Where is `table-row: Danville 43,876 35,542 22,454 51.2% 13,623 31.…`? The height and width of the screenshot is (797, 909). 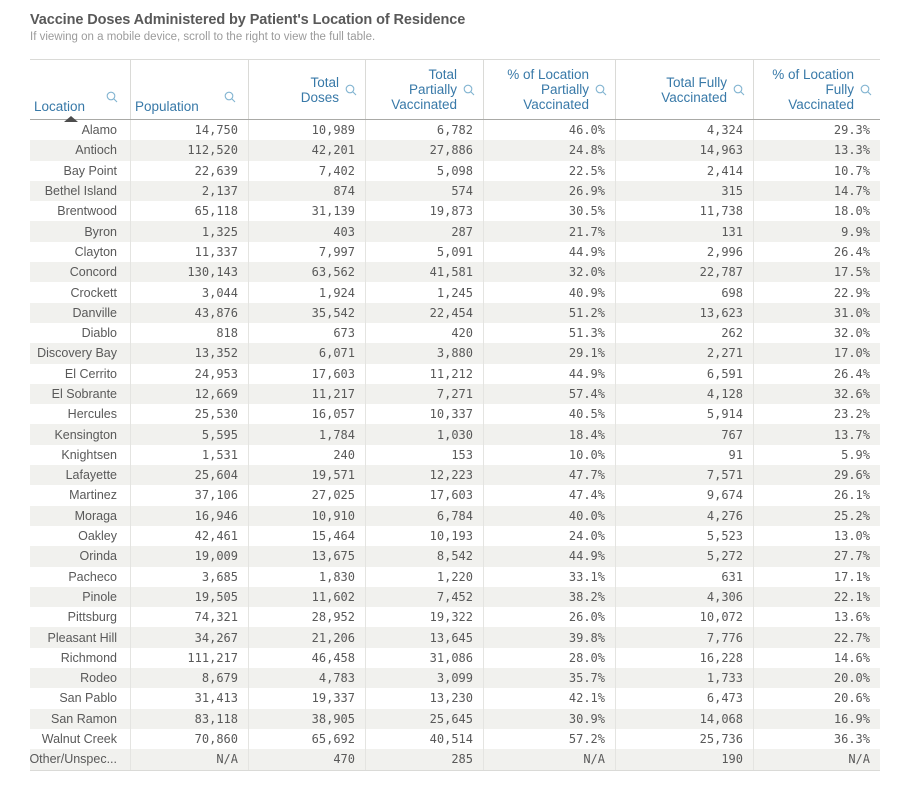 table-row: Danville 43,876 35,542 22,454 51.2% 13,623 31.… is located at coordinates (455, 312).